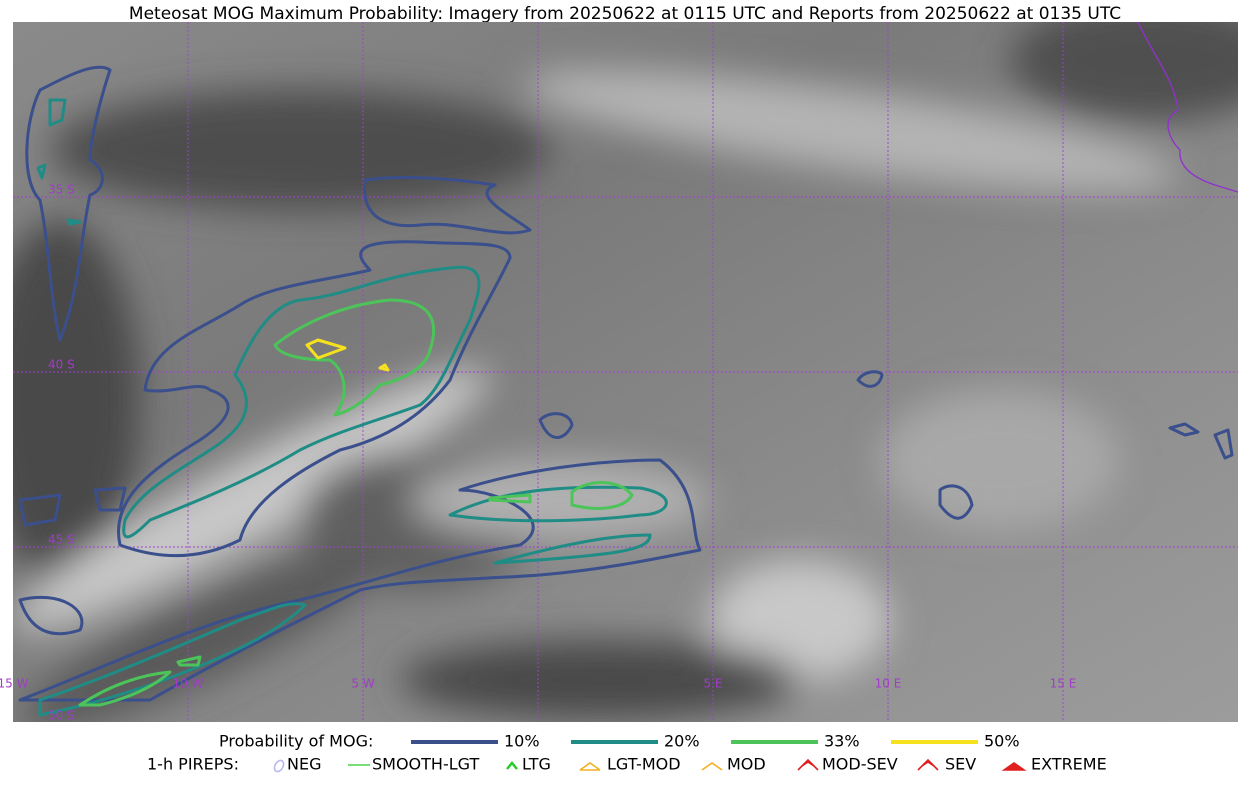 This screenshot has height=786, width=1250. I want to click on lon-label: 15 E, so click(1063, 684).